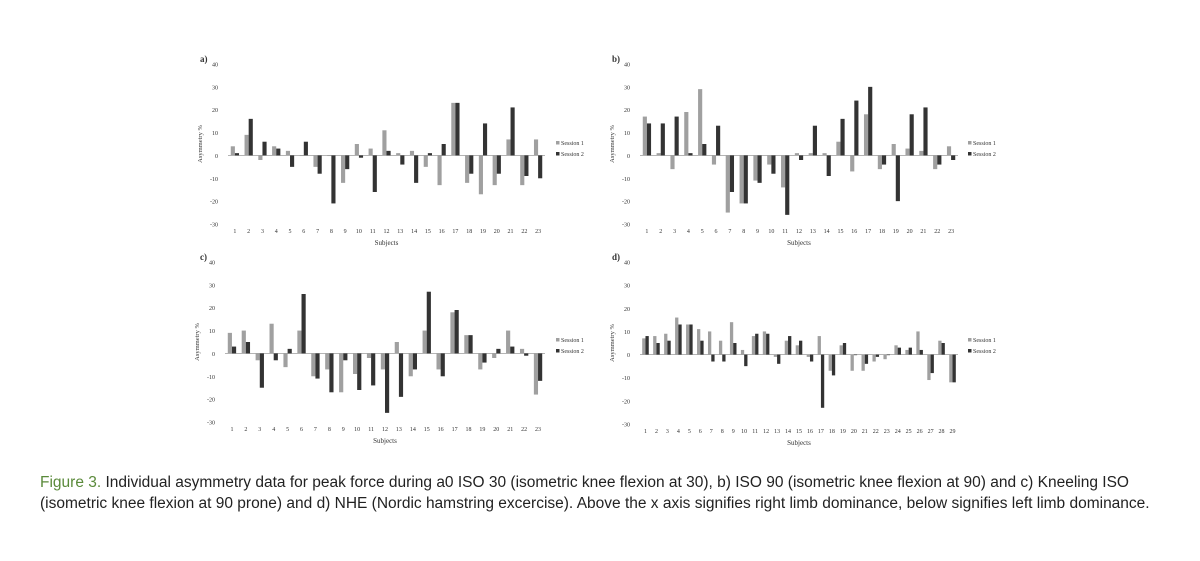 The height and width of the screenshot is (561, 1200). Describe the element at coordinates (646, 232) in the screenshot. I see `x-tick-label: 1` at that location.